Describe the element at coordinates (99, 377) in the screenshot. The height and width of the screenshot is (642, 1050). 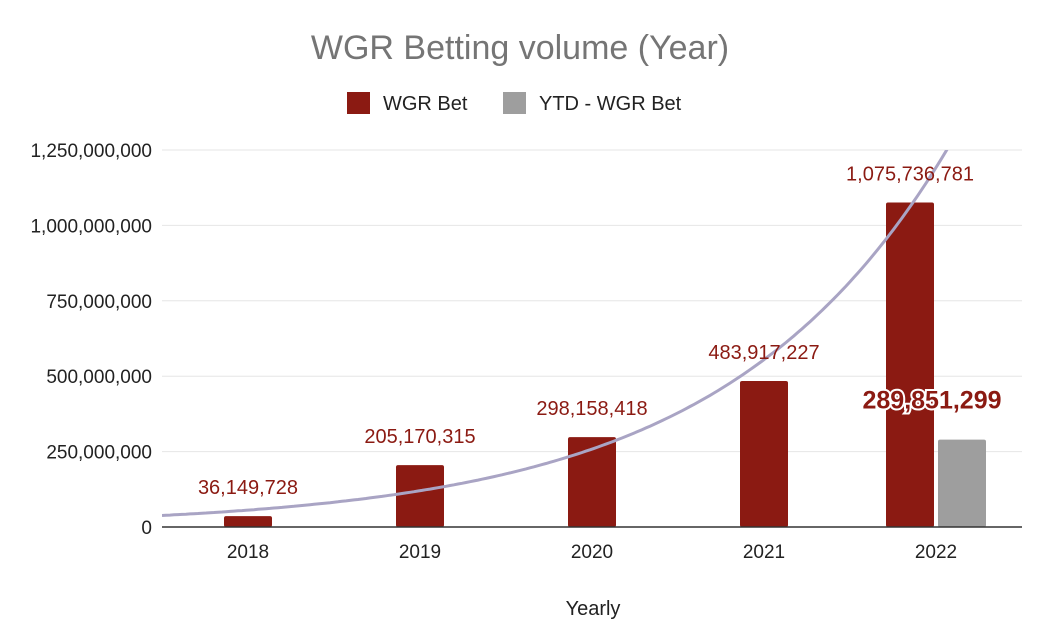
I see `y-tick-label: 500,000,000` at that location.